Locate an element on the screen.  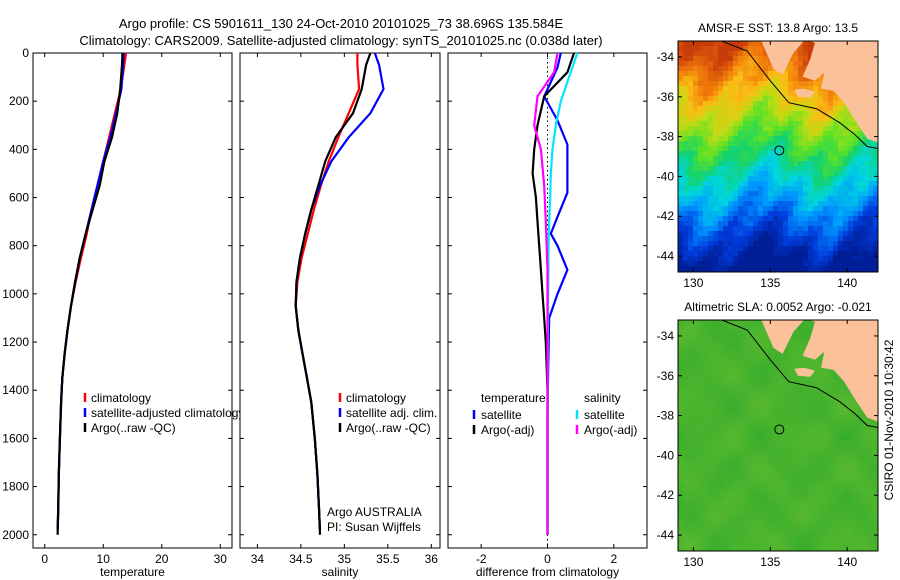
x-axis-label: difference from climatology is located at coordinates (547, 572).